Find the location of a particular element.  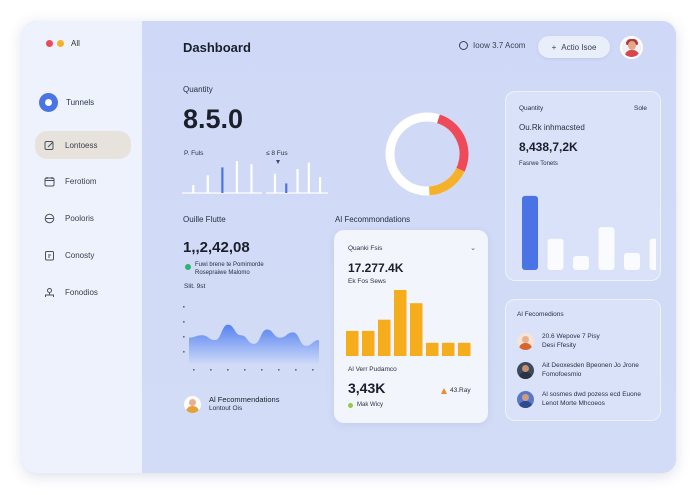

recommendation-item: 20.6 Wepove 7 Pisy Desi Ffesity is located at coordinates (558, 341).